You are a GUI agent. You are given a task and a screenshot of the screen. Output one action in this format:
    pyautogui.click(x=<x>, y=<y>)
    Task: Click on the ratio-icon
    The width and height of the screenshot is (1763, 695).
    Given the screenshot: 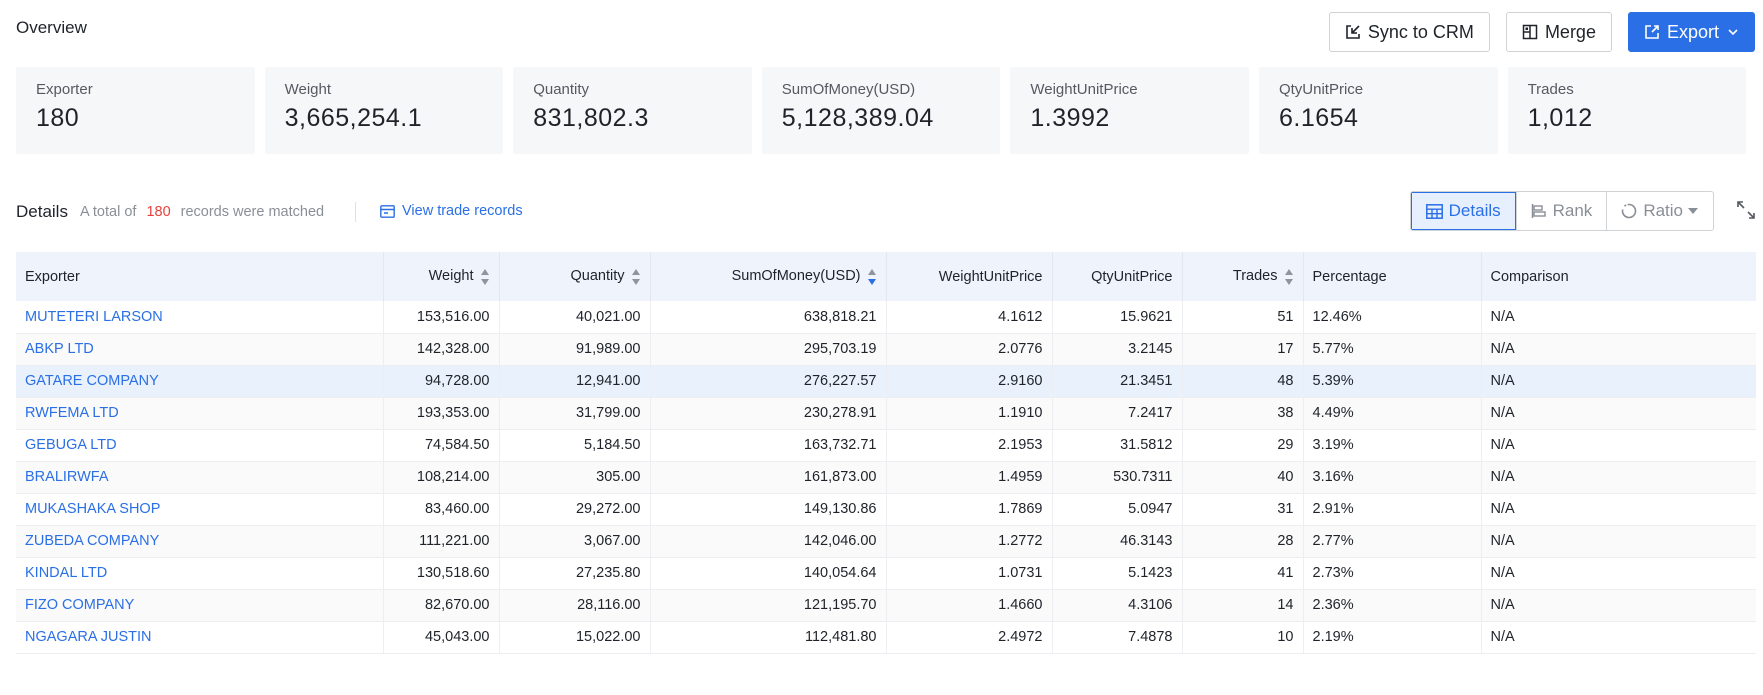 What is the action you would take?
    pyautogui.click(x=1629, y=211)
    